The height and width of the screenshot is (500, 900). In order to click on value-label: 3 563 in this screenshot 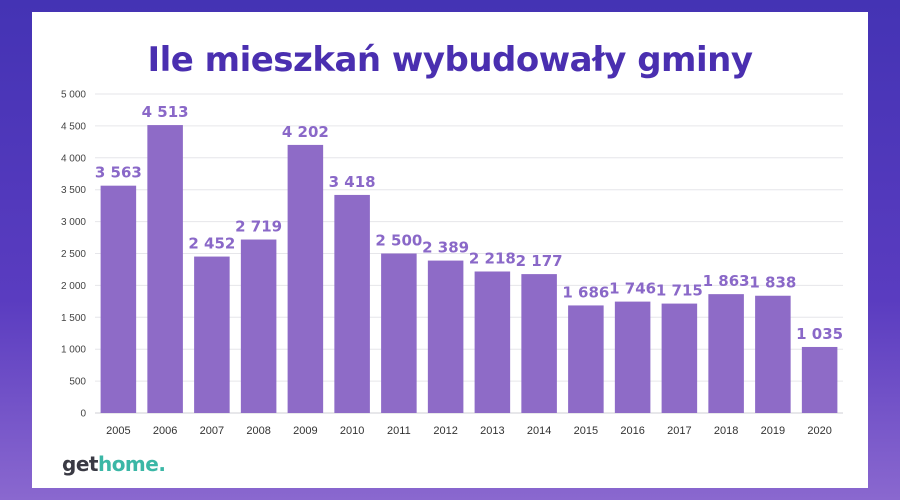, I will do `click(118, 173)`.